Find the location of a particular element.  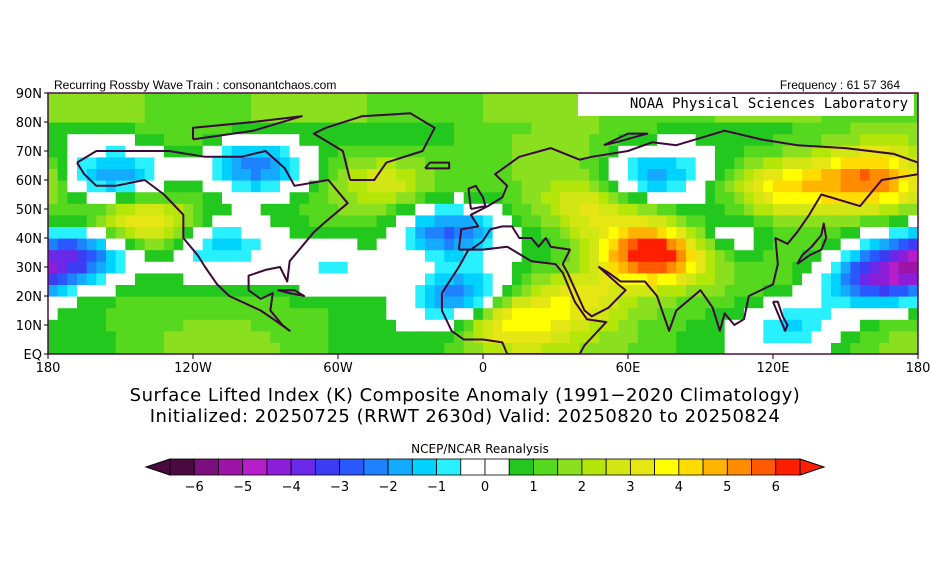

y-tick-label: 10N is located at coordinates (29, 326).